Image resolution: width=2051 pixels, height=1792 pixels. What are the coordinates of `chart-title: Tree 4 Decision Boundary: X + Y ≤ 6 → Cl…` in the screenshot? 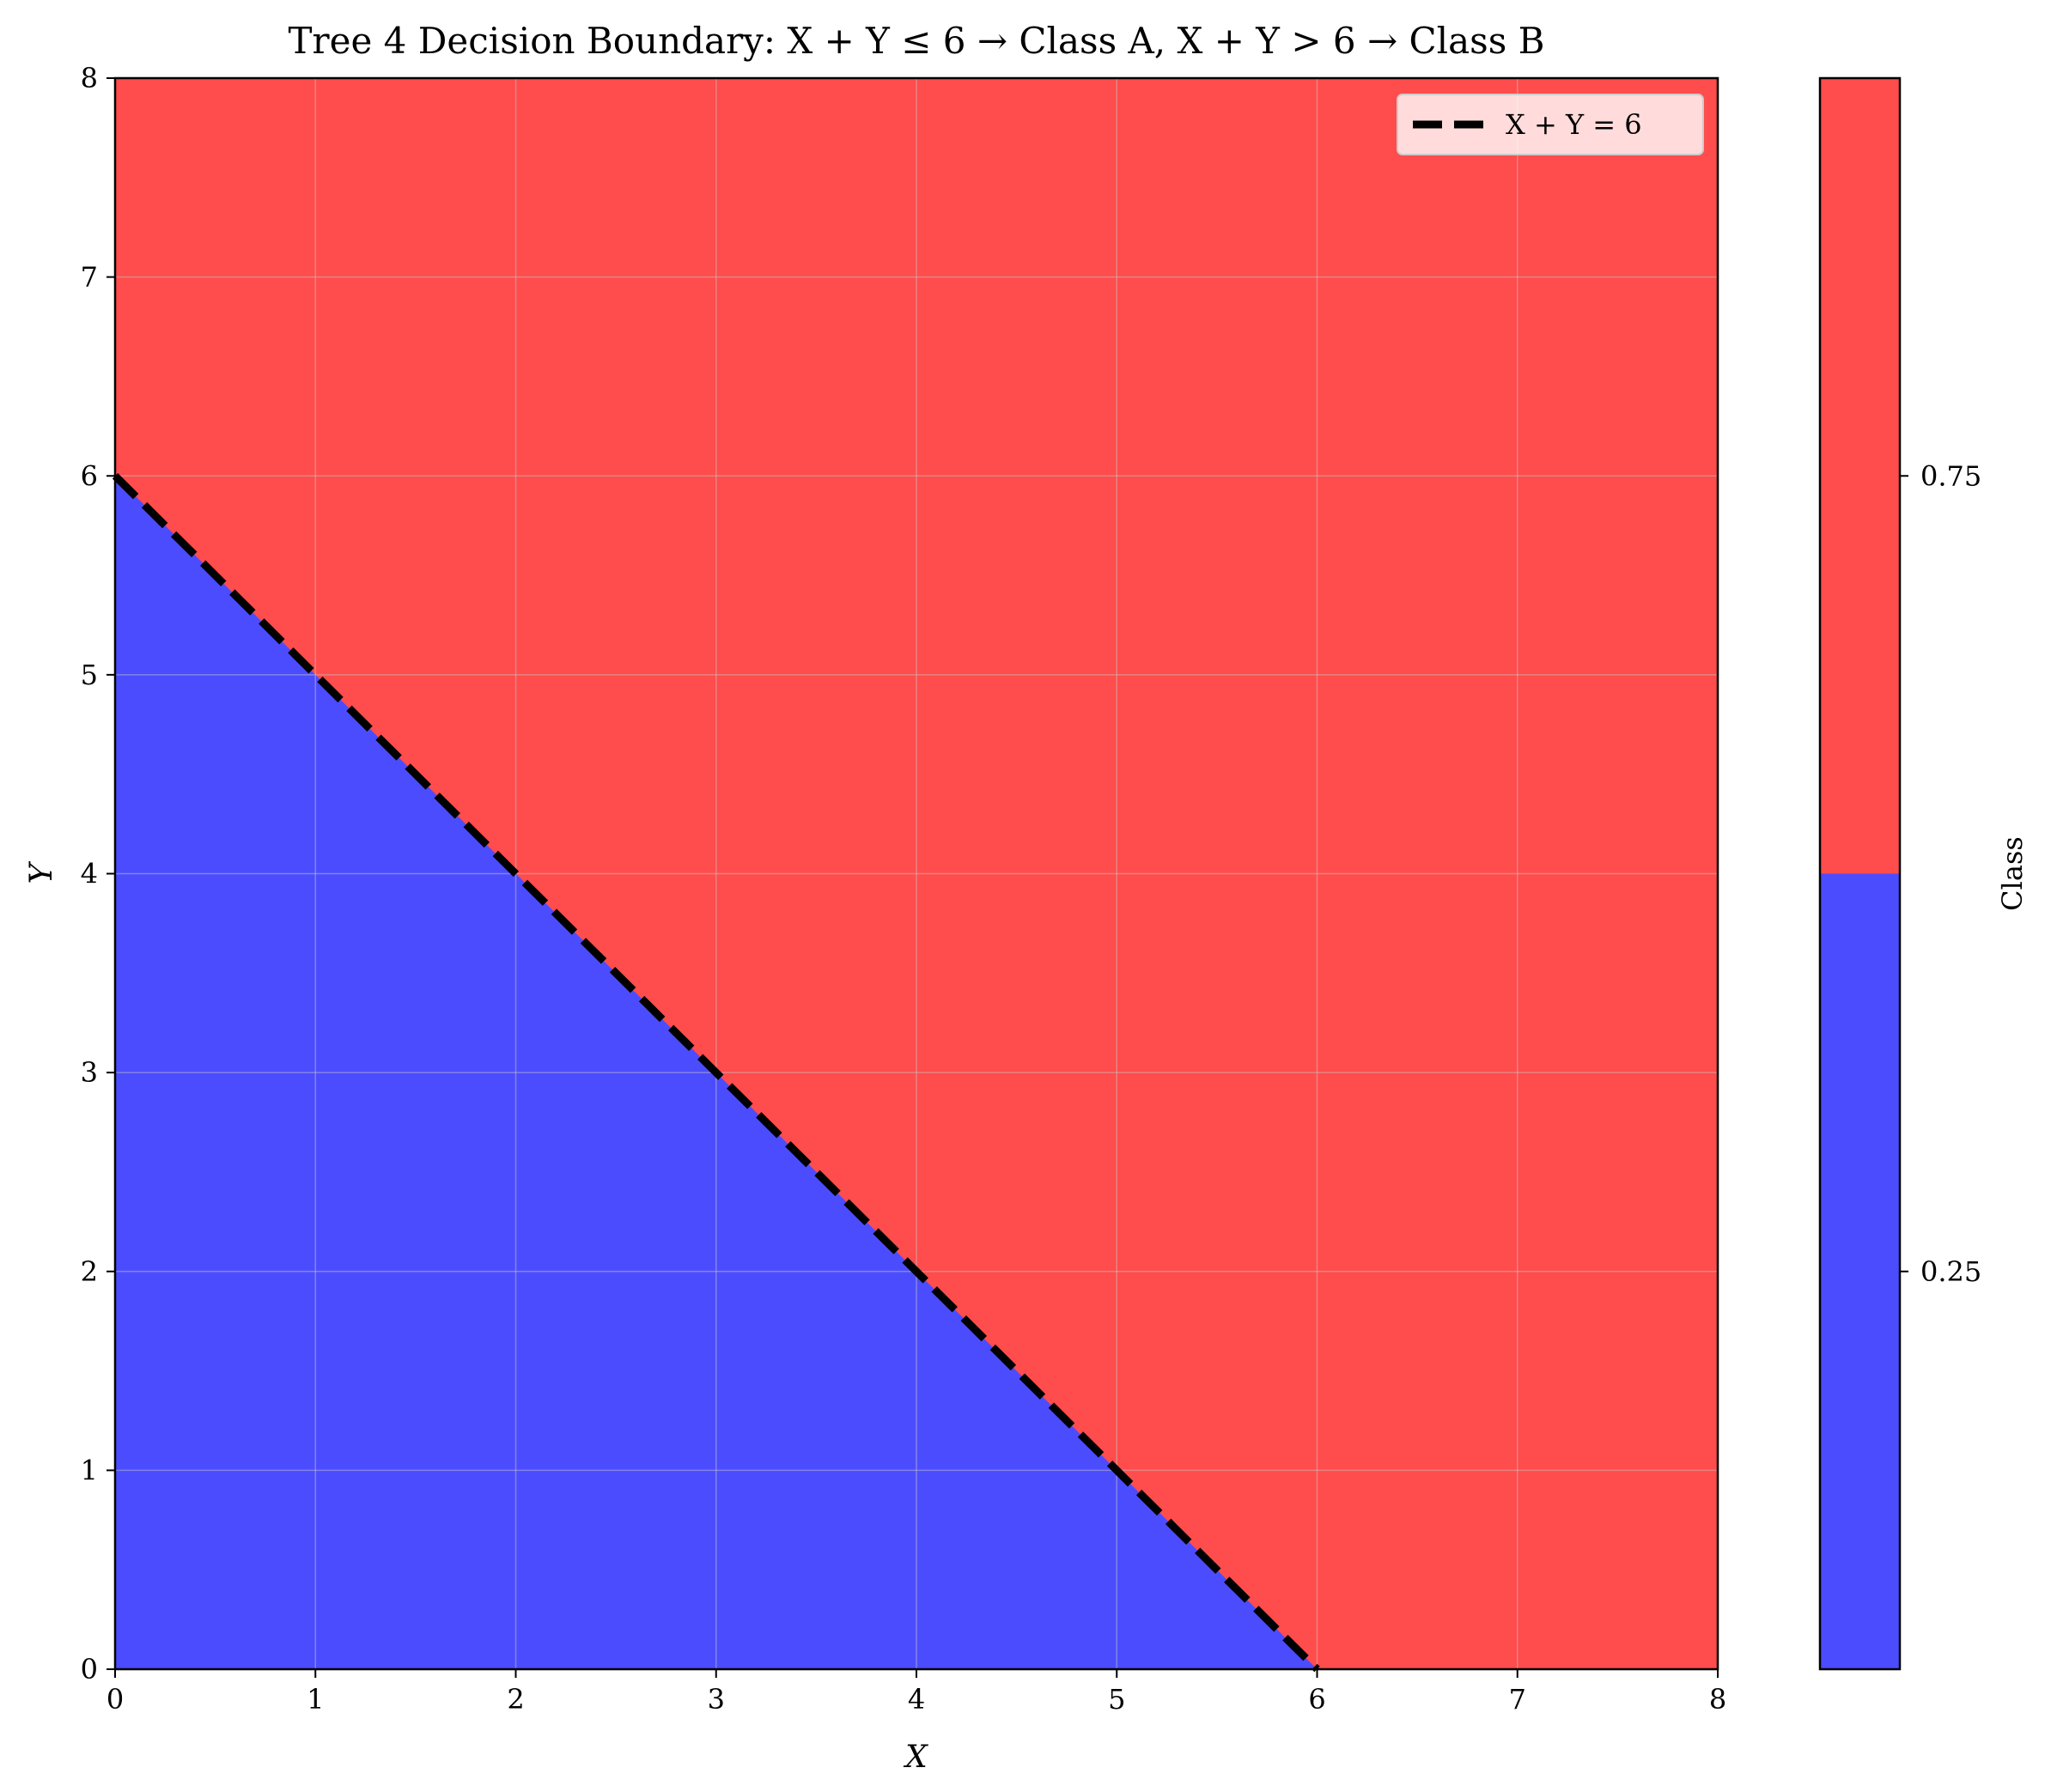 It's located at (917, 41).